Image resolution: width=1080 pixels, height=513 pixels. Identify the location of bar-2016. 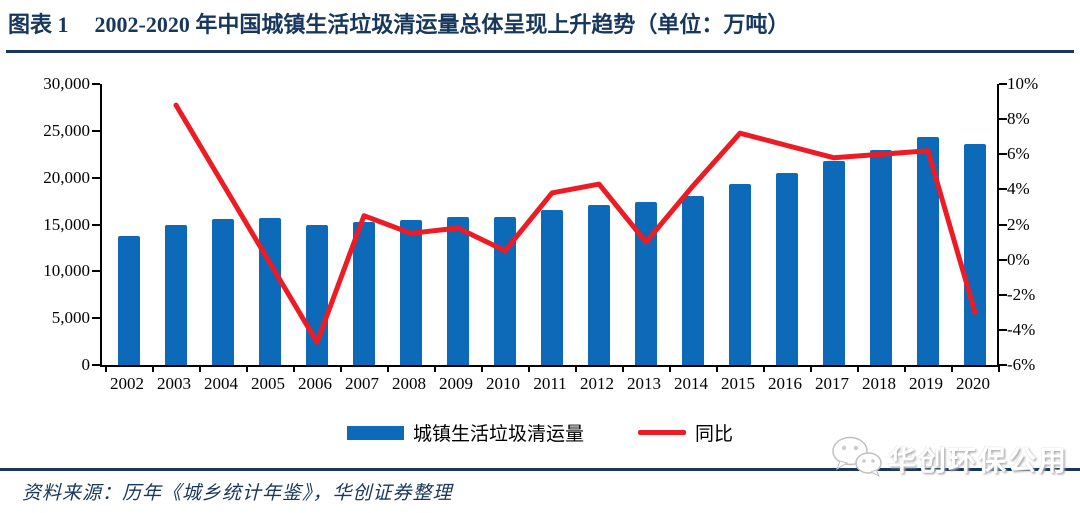
(787, 269).